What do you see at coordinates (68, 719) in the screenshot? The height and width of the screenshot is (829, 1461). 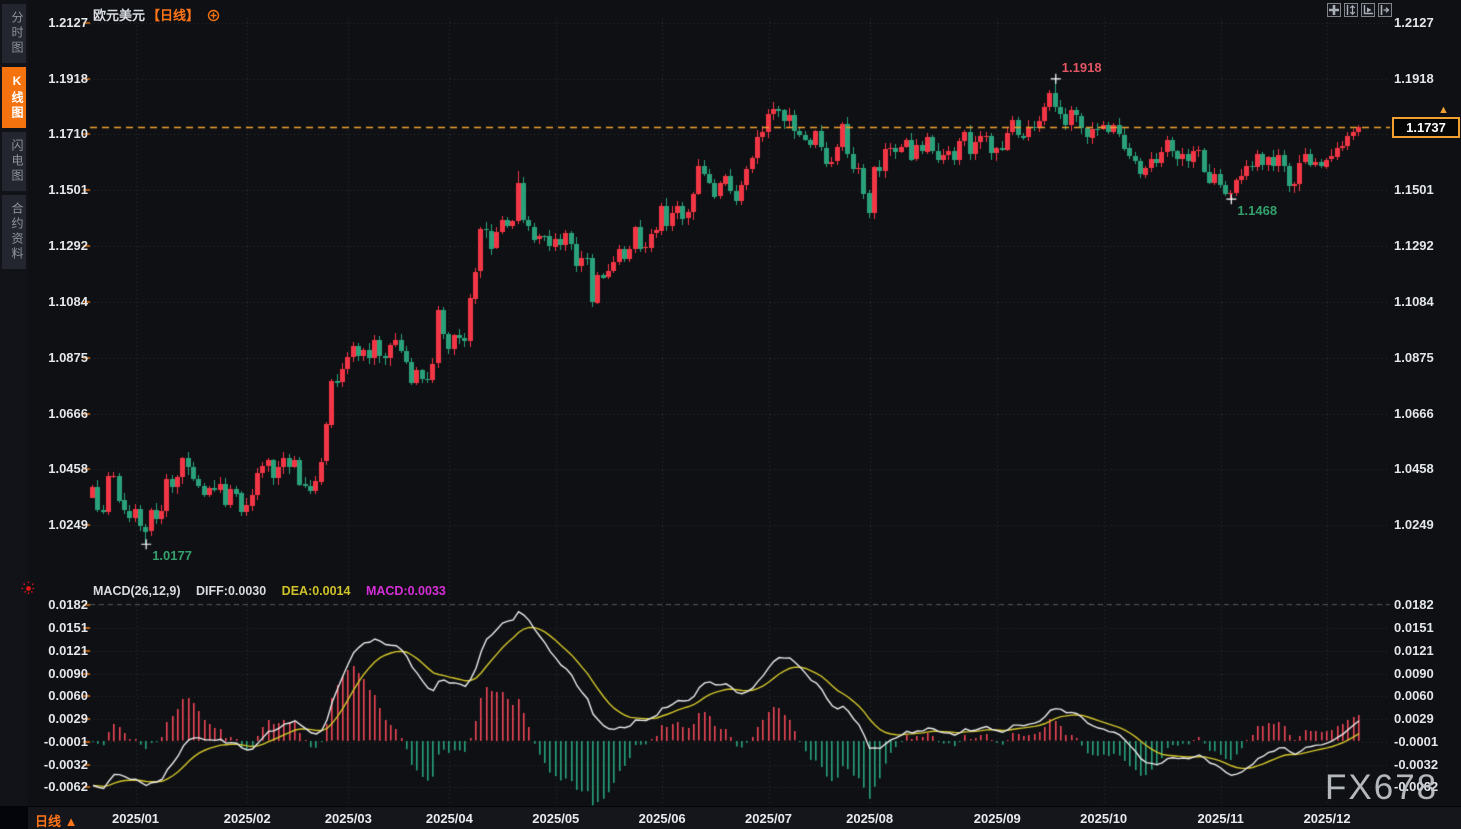 I see `macd-tick-left: 0.0029` at bounding box center [68, 719].